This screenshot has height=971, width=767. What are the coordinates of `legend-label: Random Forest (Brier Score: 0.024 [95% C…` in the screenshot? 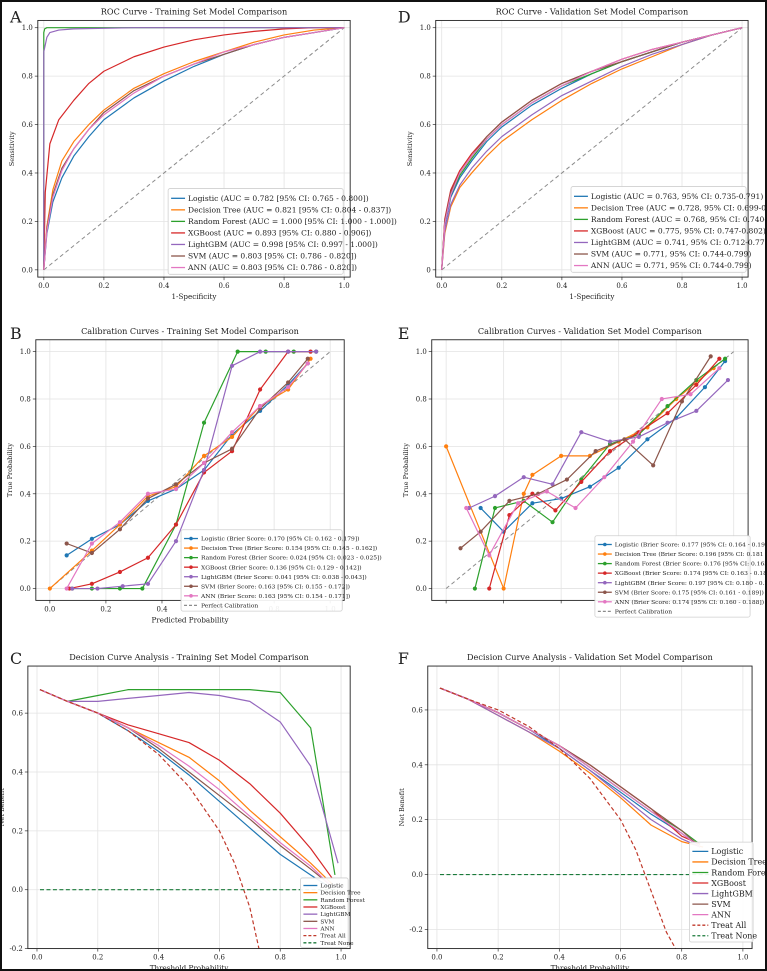 It's located at (291, 558).